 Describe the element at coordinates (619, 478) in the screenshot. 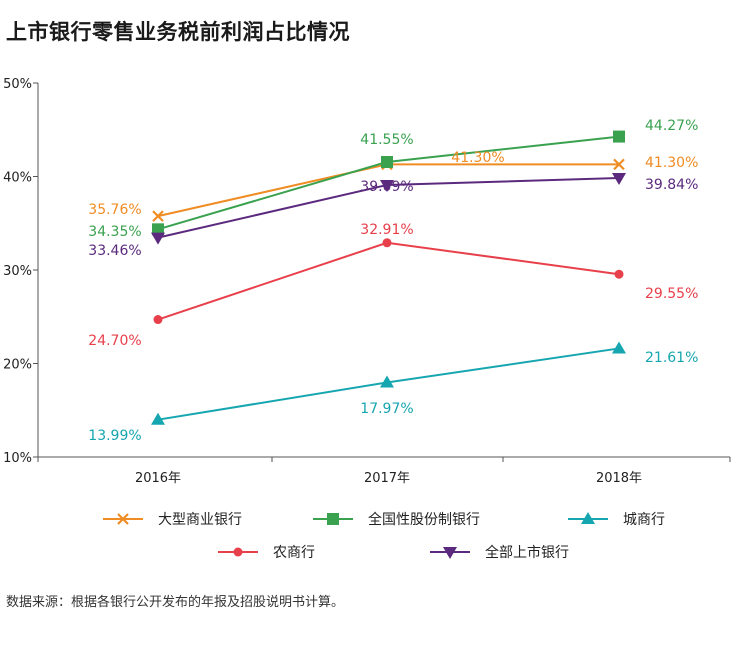

I see `x-tick-label: 2018年` at that location.